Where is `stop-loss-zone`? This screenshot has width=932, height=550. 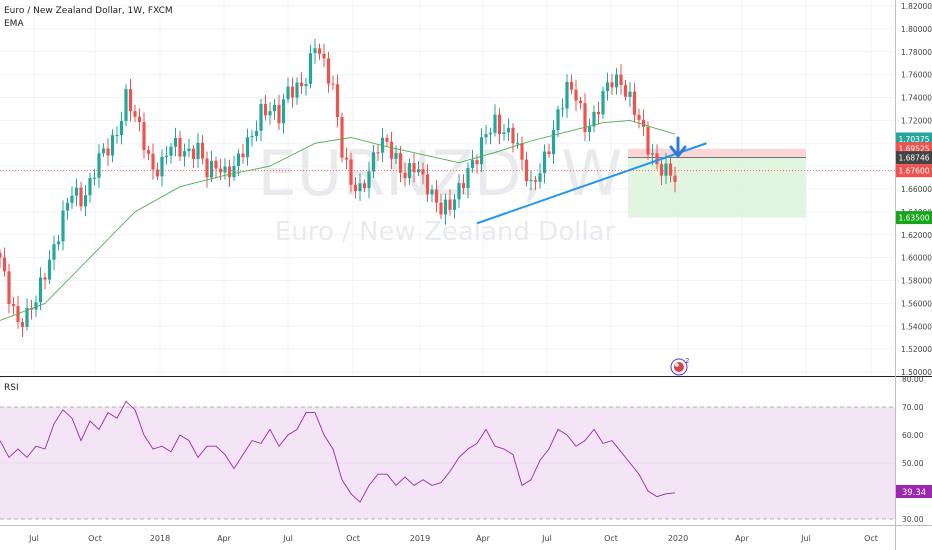 stop-loss-zone is located at coordinates (717, 153).